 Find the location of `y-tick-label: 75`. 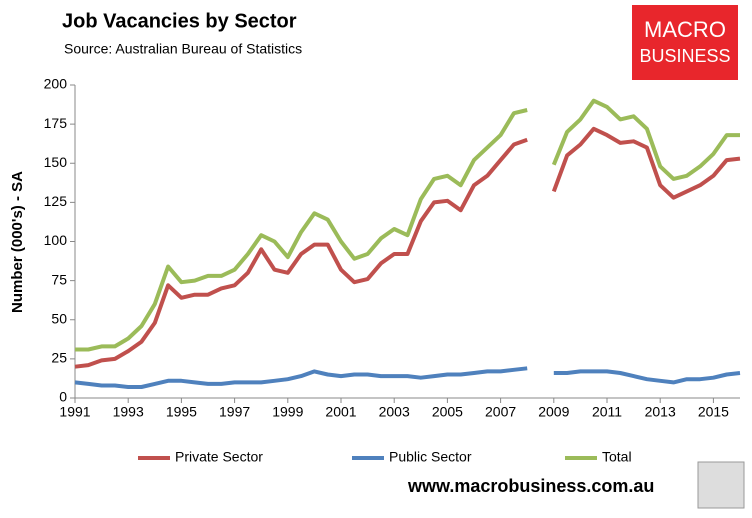

y-tick-label: 75 is located at coordinates (59, 279).